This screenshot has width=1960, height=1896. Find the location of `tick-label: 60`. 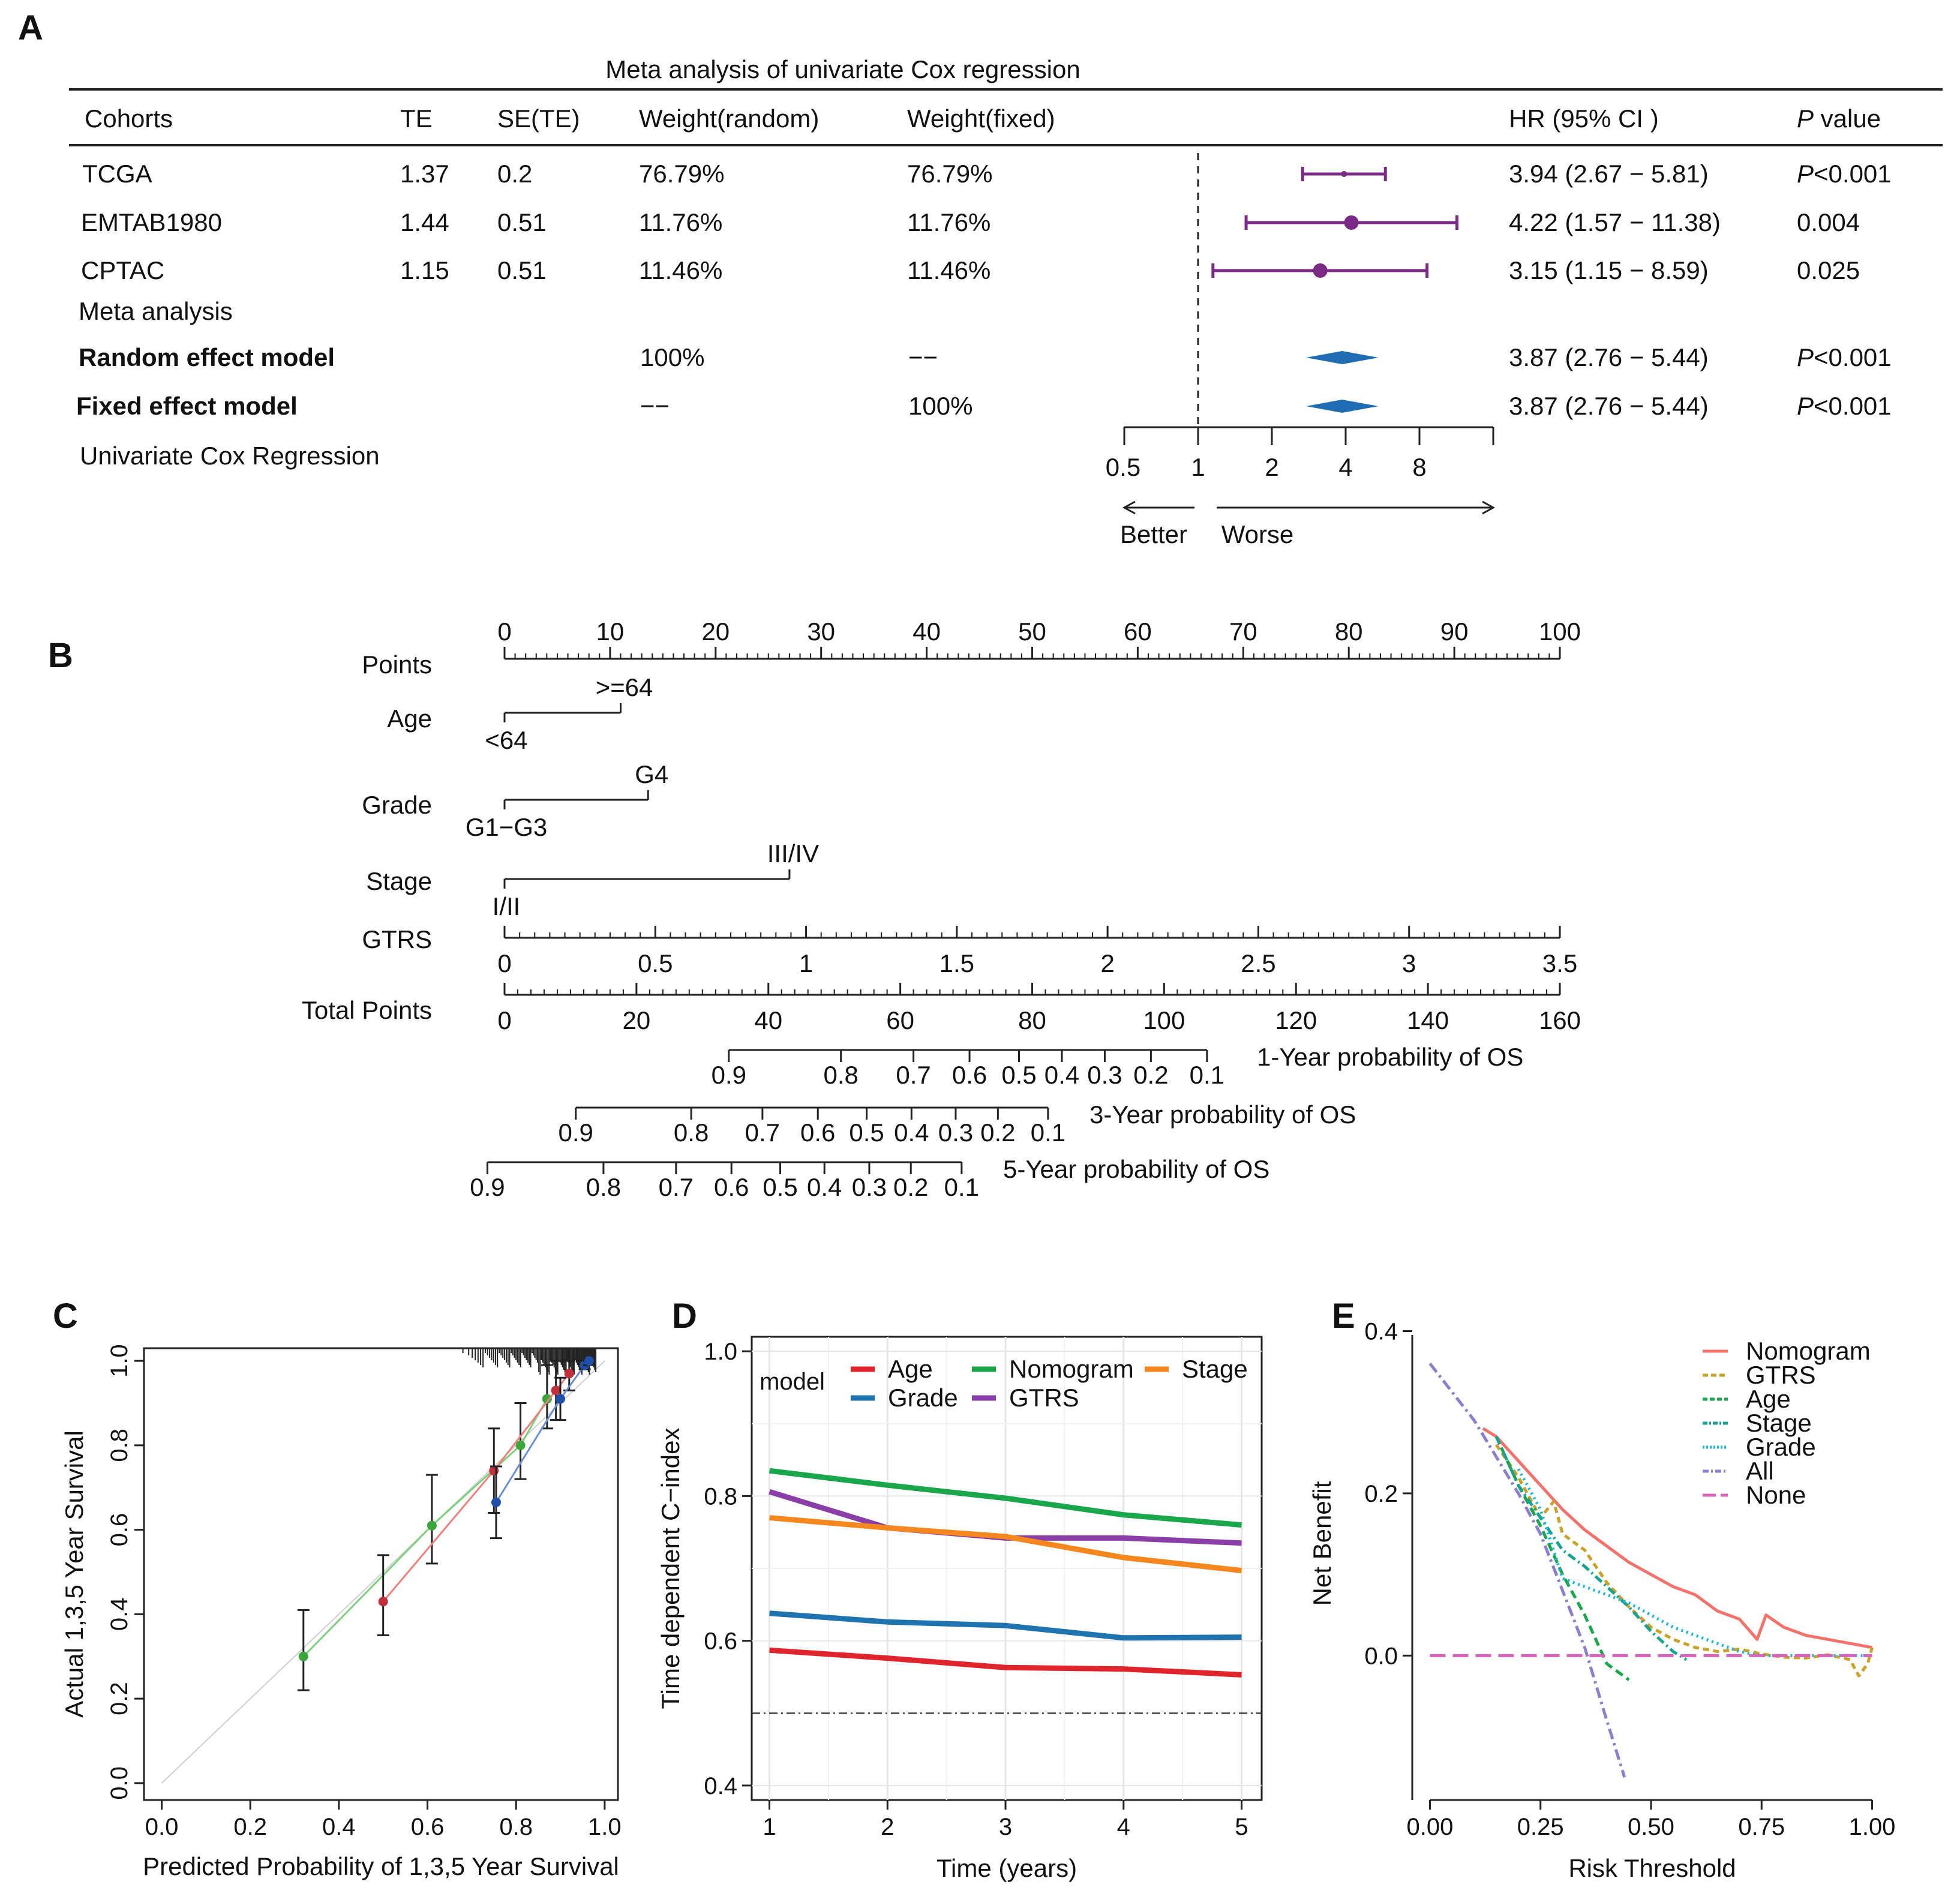

tick-label: 60 is located at coordinates (1138, 631).